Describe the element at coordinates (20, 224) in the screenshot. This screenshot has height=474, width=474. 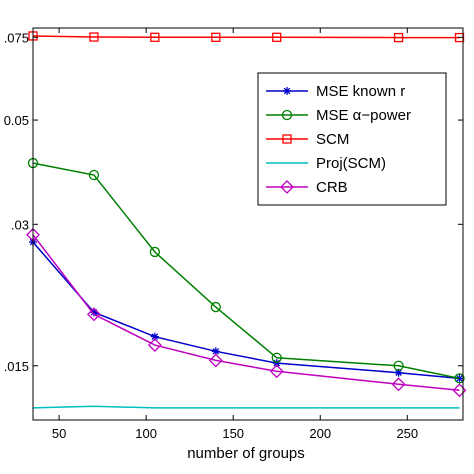
I see `y-tick-label: .03` at that location.